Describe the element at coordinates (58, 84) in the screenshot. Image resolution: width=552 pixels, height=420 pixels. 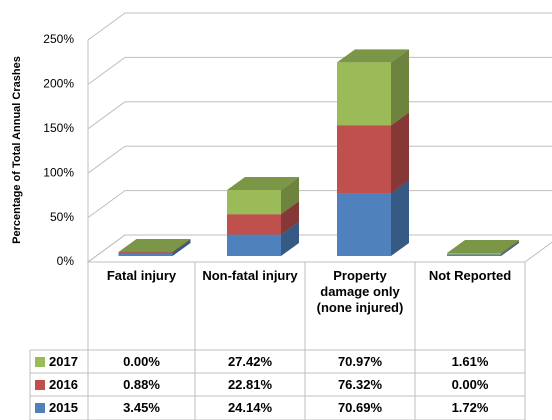
I see `y-tick-label: 200%` at that location.